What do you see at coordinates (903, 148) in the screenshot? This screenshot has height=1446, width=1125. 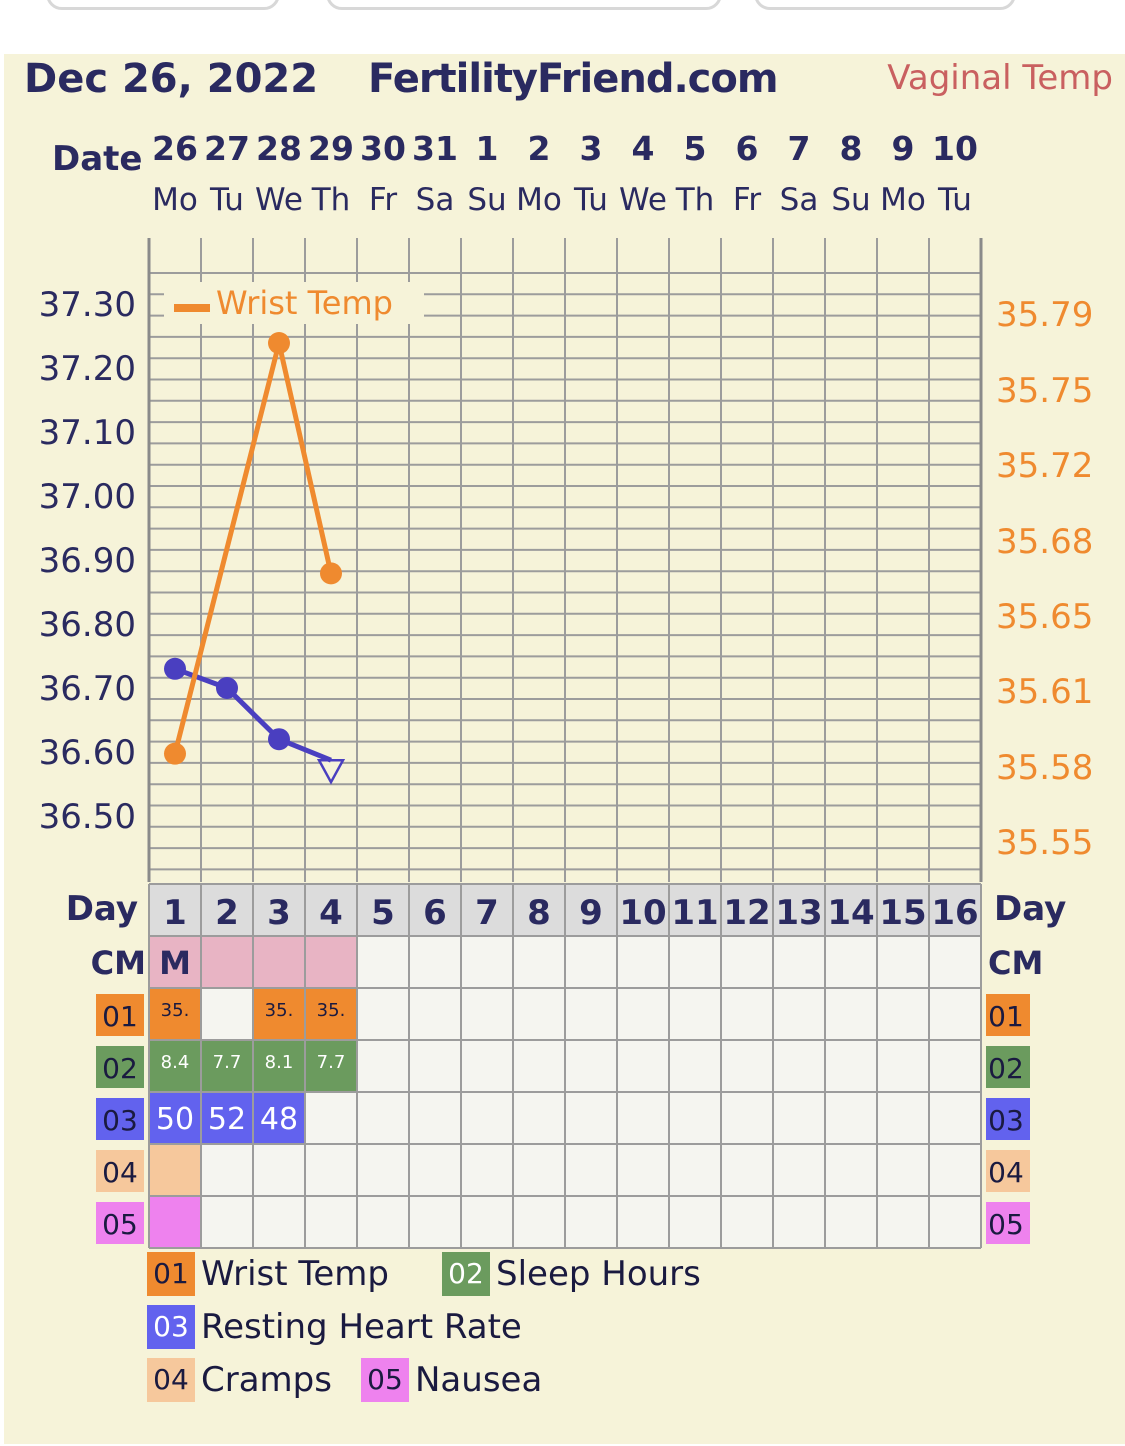 I see `date-label: 9` at bounding box center [903, 148].